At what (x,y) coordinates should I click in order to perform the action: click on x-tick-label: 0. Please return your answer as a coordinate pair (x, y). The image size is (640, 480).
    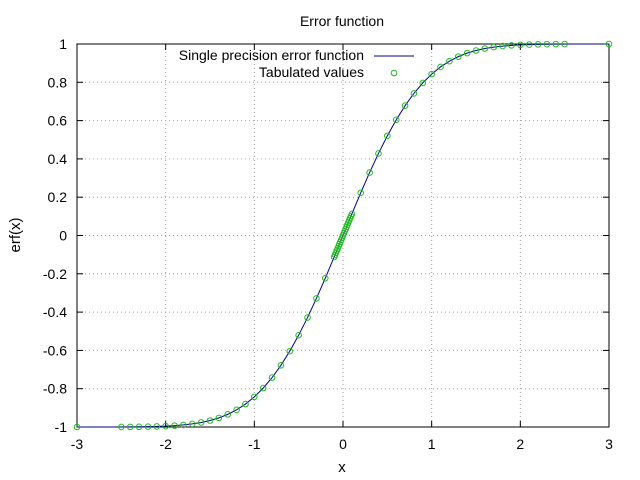
    Looking at the image, I should click on (343, 444).